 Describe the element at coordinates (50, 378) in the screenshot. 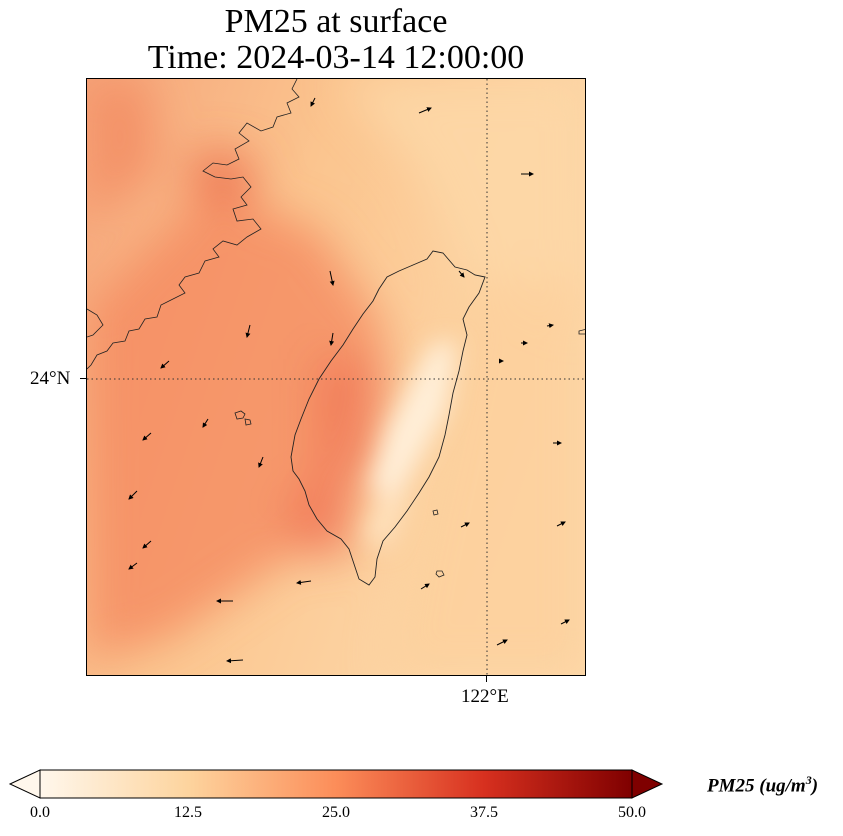

I see `lat-tick-label: 24°N` at that location.